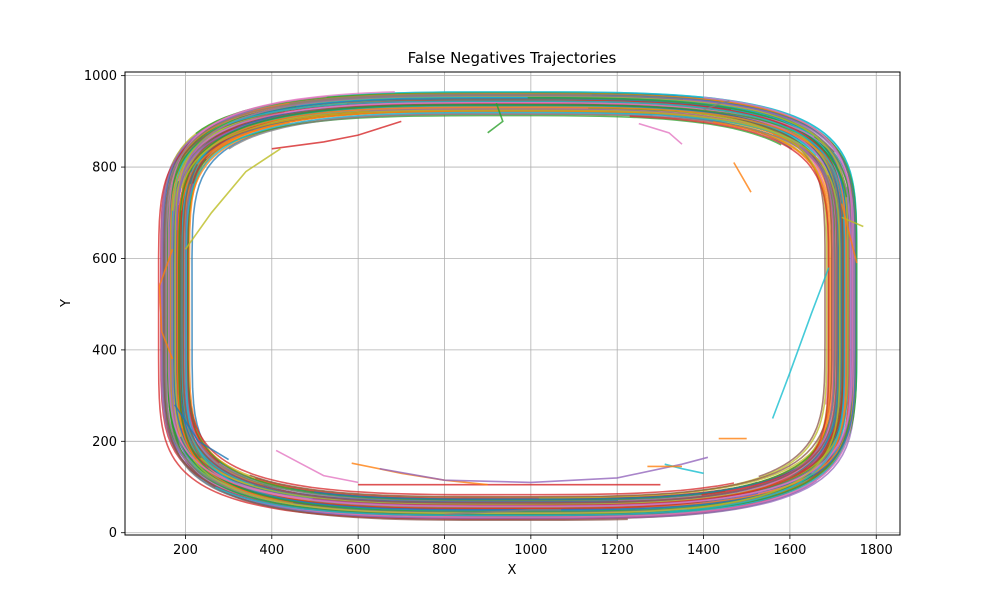  What do you see at coordinates (444, 550) in the screenshot?
I see `x-tick-label: 800` at bounding box center [444, 550].